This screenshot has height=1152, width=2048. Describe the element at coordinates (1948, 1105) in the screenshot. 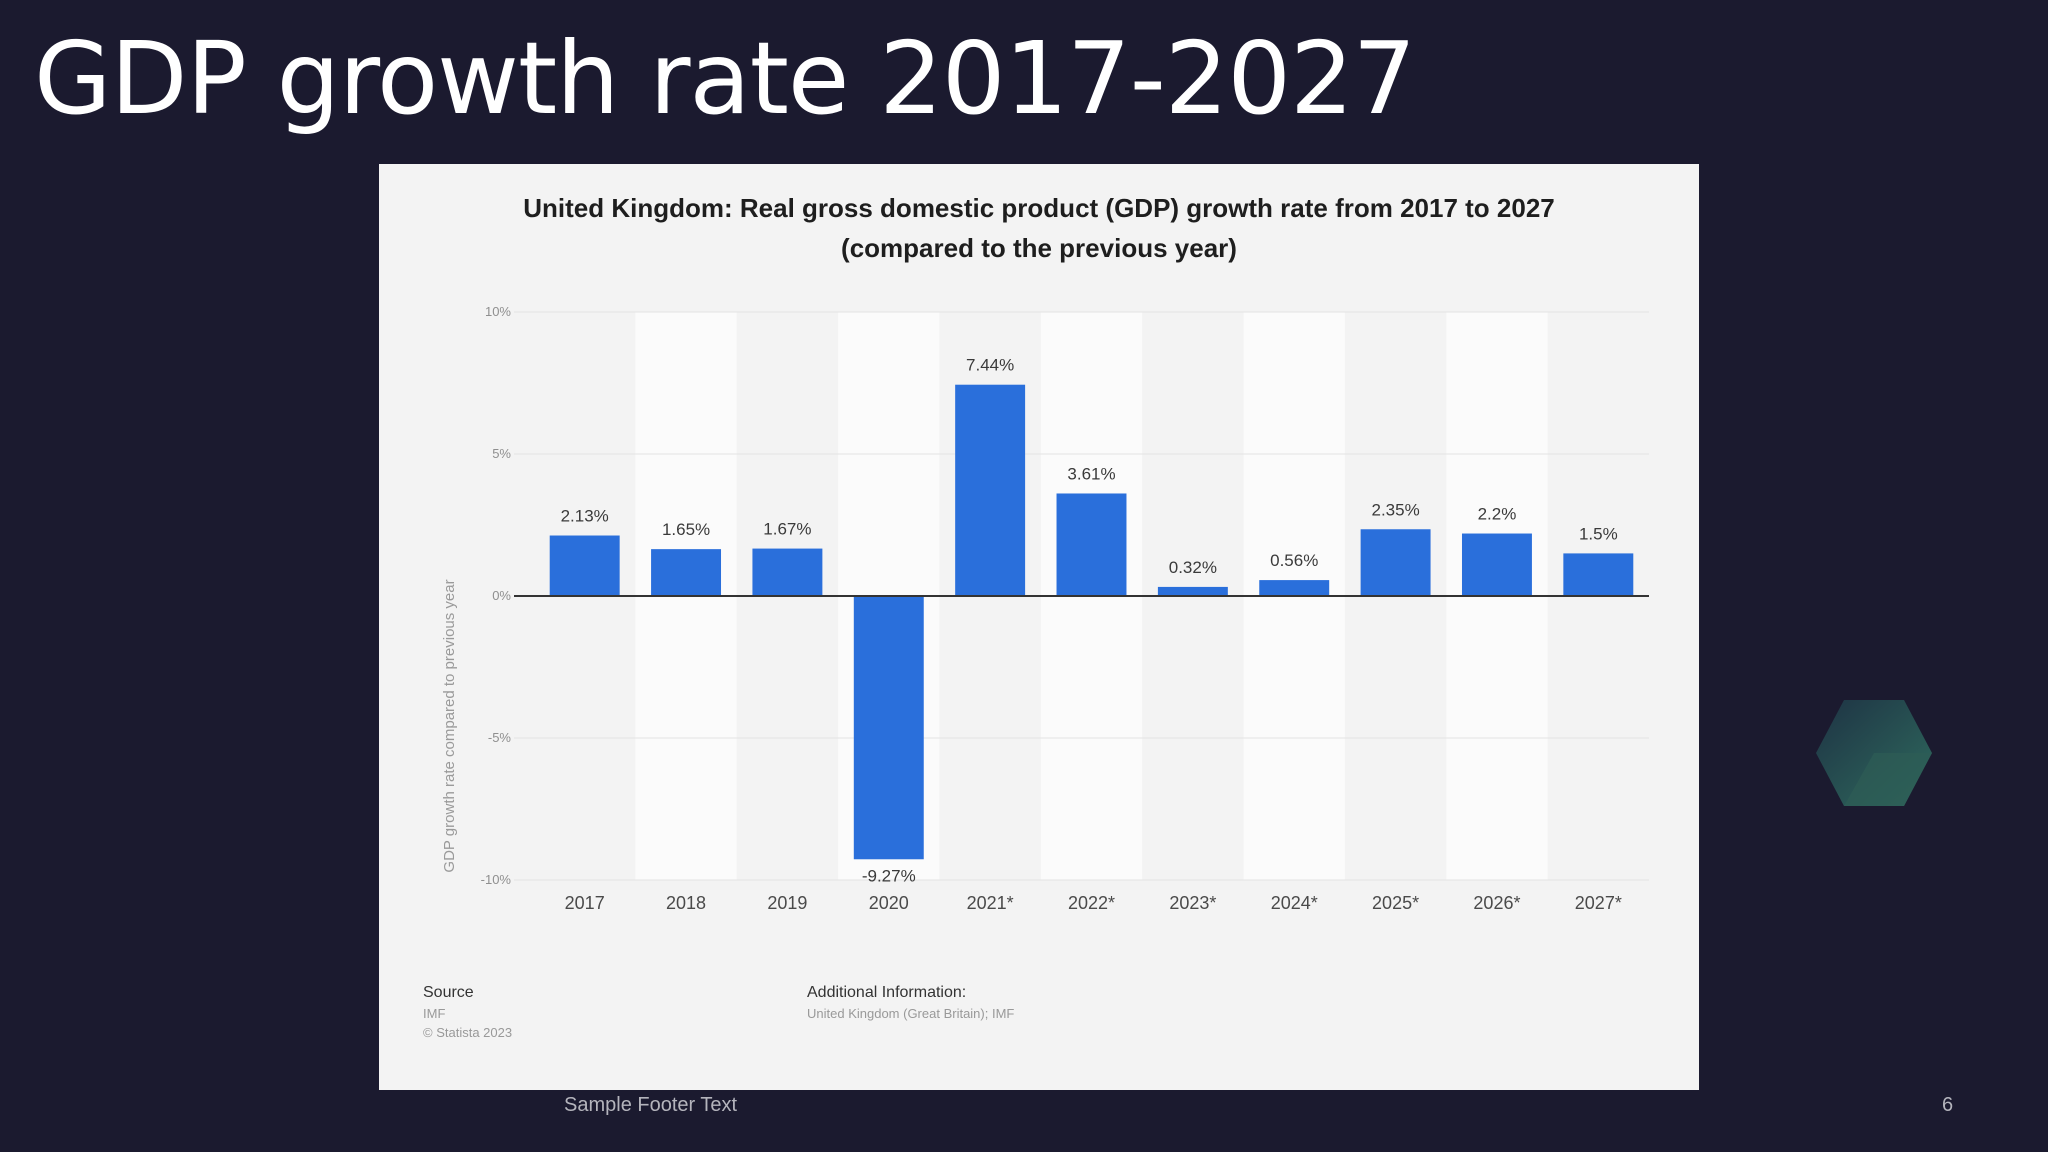

I see `page-number: 6` at that location.